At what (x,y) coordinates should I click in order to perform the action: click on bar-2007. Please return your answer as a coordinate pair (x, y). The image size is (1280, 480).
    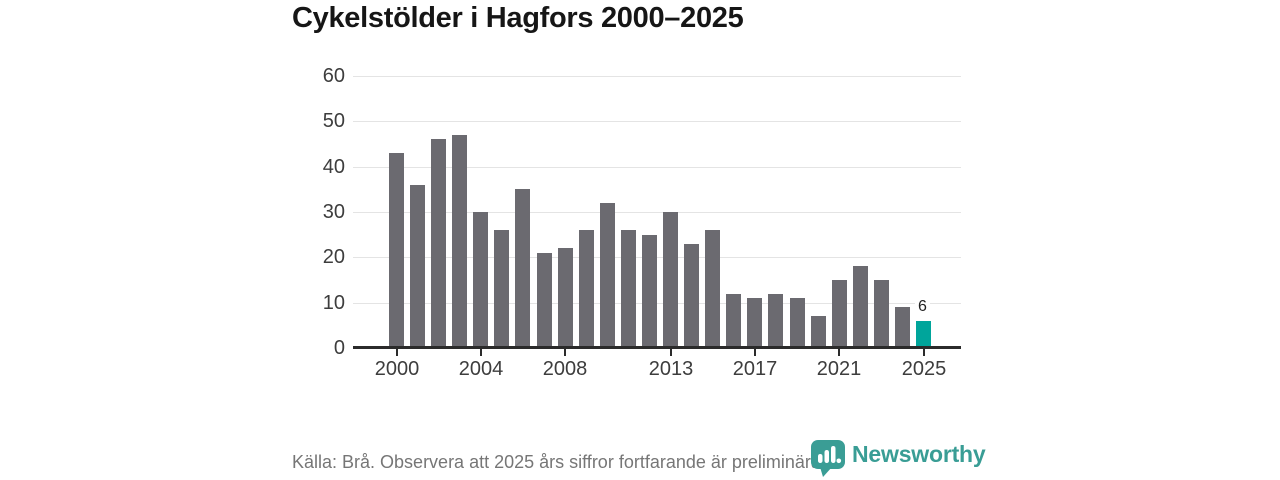
    Looking at the image, I should click on (544, 300).